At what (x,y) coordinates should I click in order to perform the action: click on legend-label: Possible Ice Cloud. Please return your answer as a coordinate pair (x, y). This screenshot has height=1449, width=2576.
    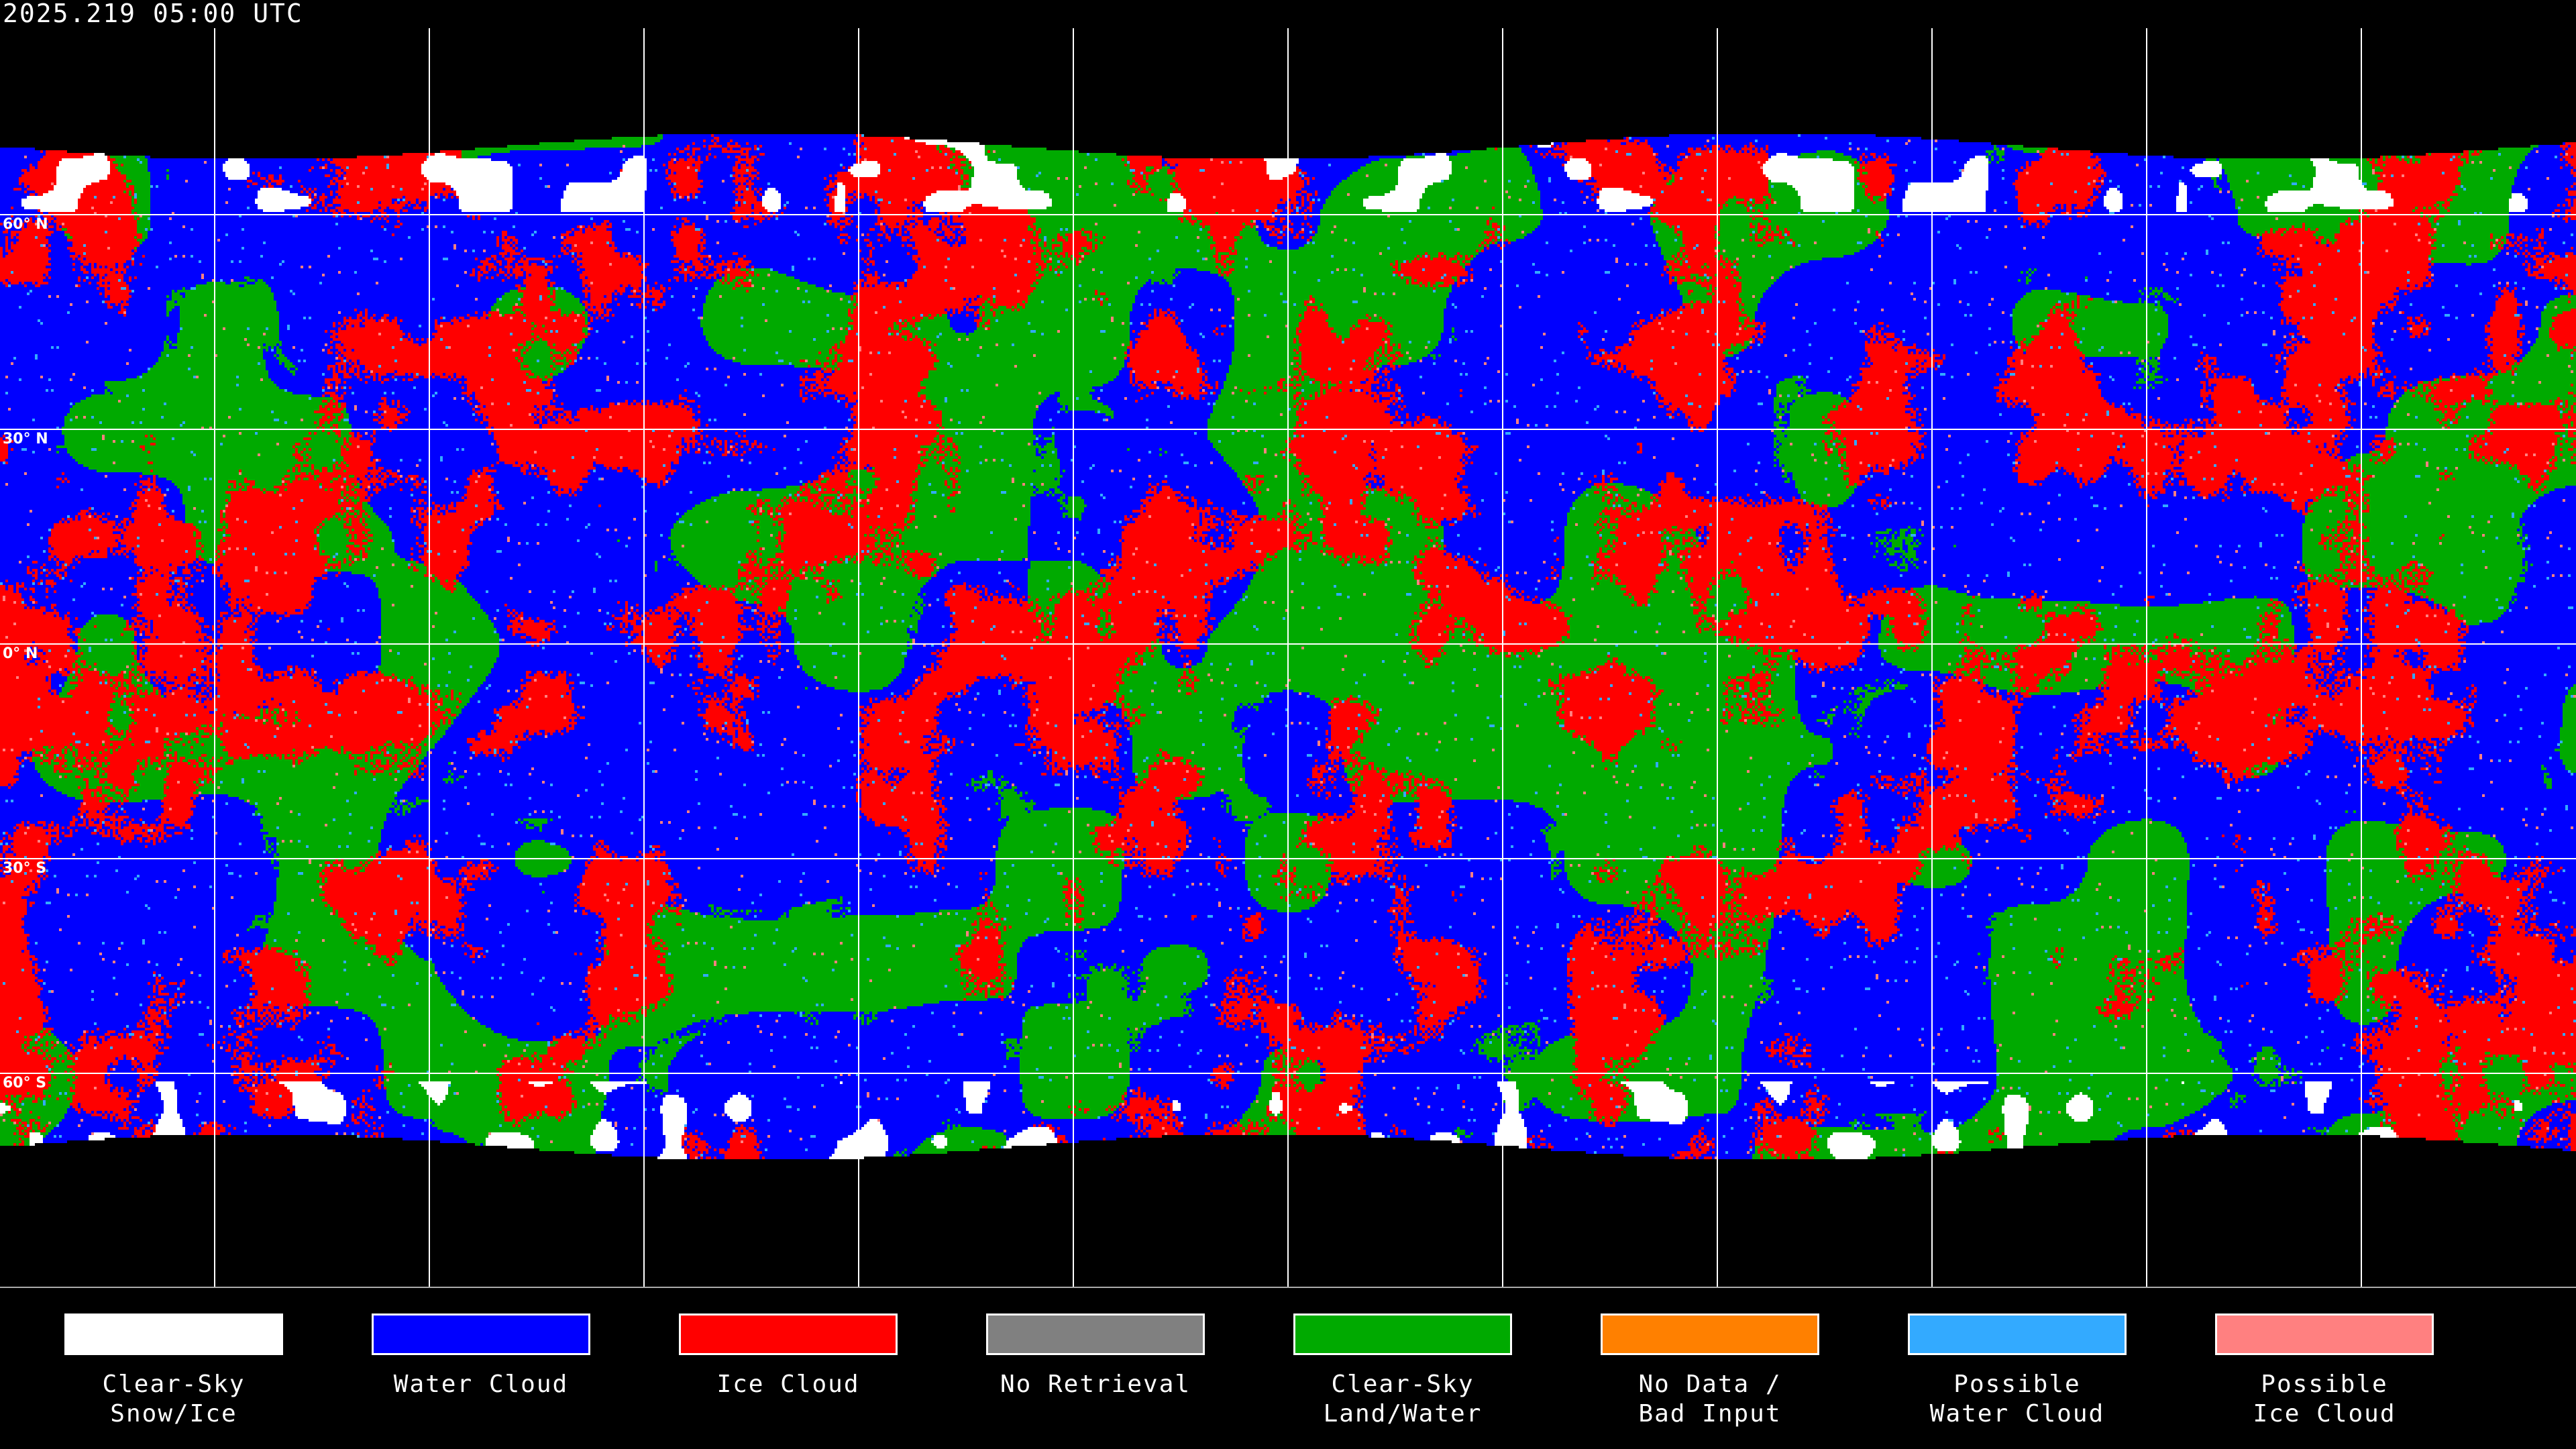
    Looking at the image, I should click on (2324, 1399).